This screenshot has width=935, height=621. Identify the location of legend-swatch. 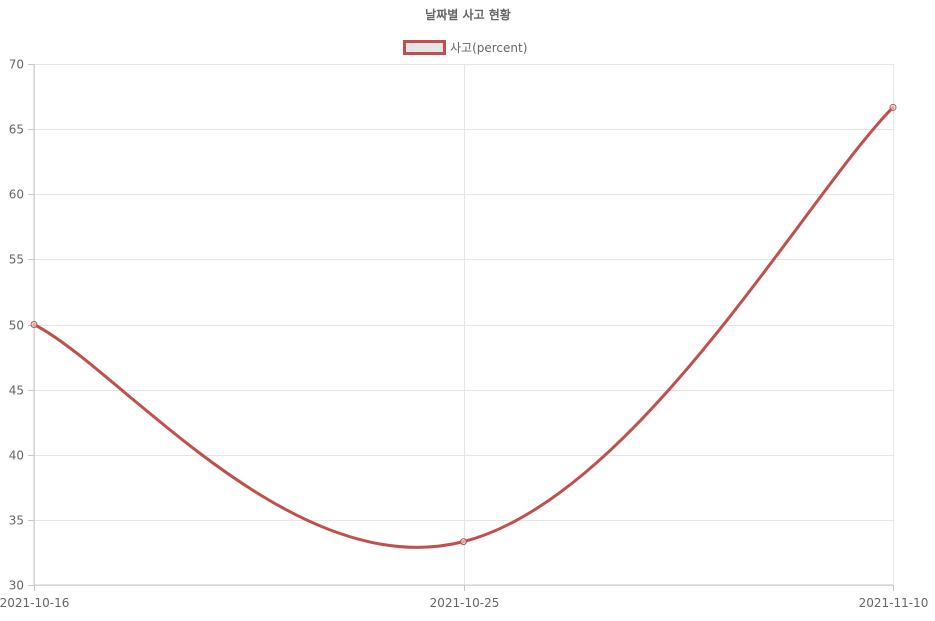
(424, 47).